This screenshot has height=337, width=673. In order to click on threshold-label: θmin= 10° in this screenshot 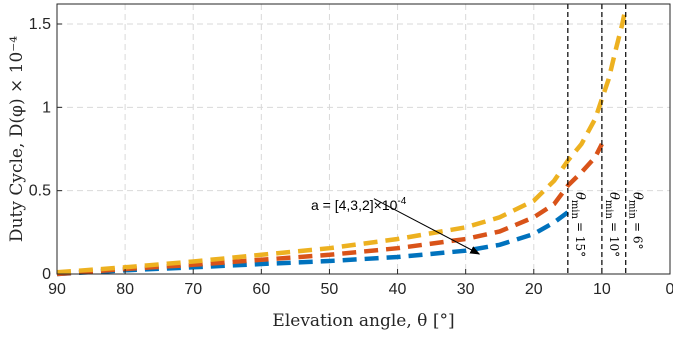, I will do `click(612, 224)`.